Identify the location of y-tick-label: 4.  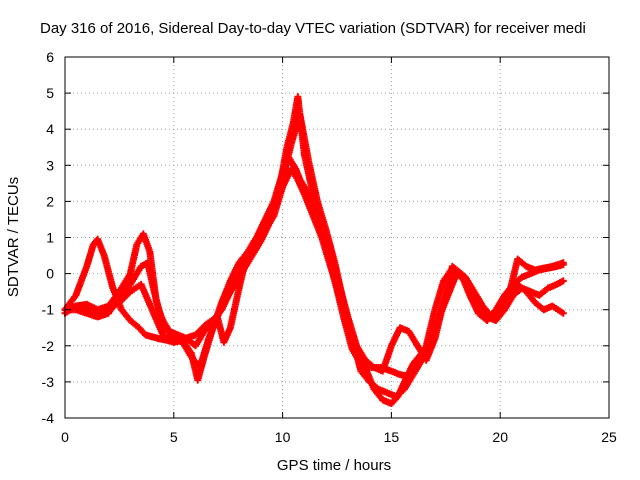
(50, 129).